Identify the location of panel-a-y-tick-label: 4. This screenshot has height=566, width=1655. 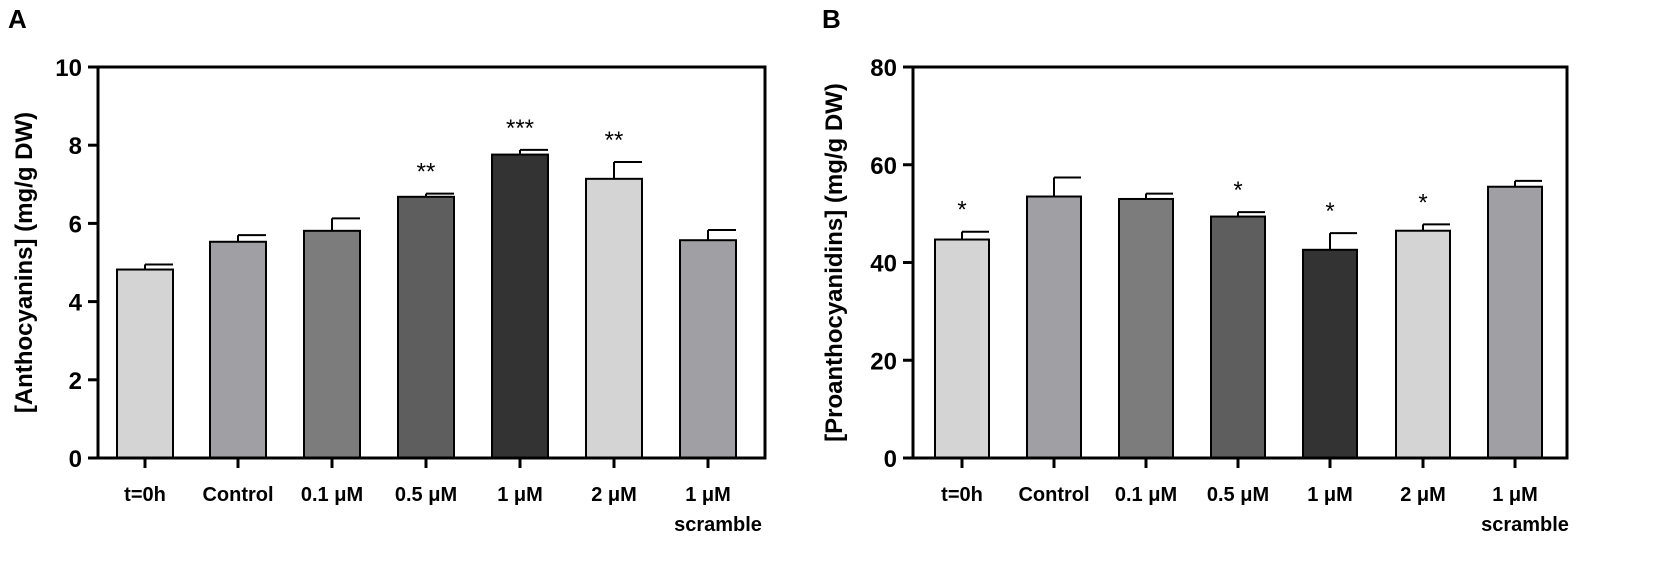
(76, 303).